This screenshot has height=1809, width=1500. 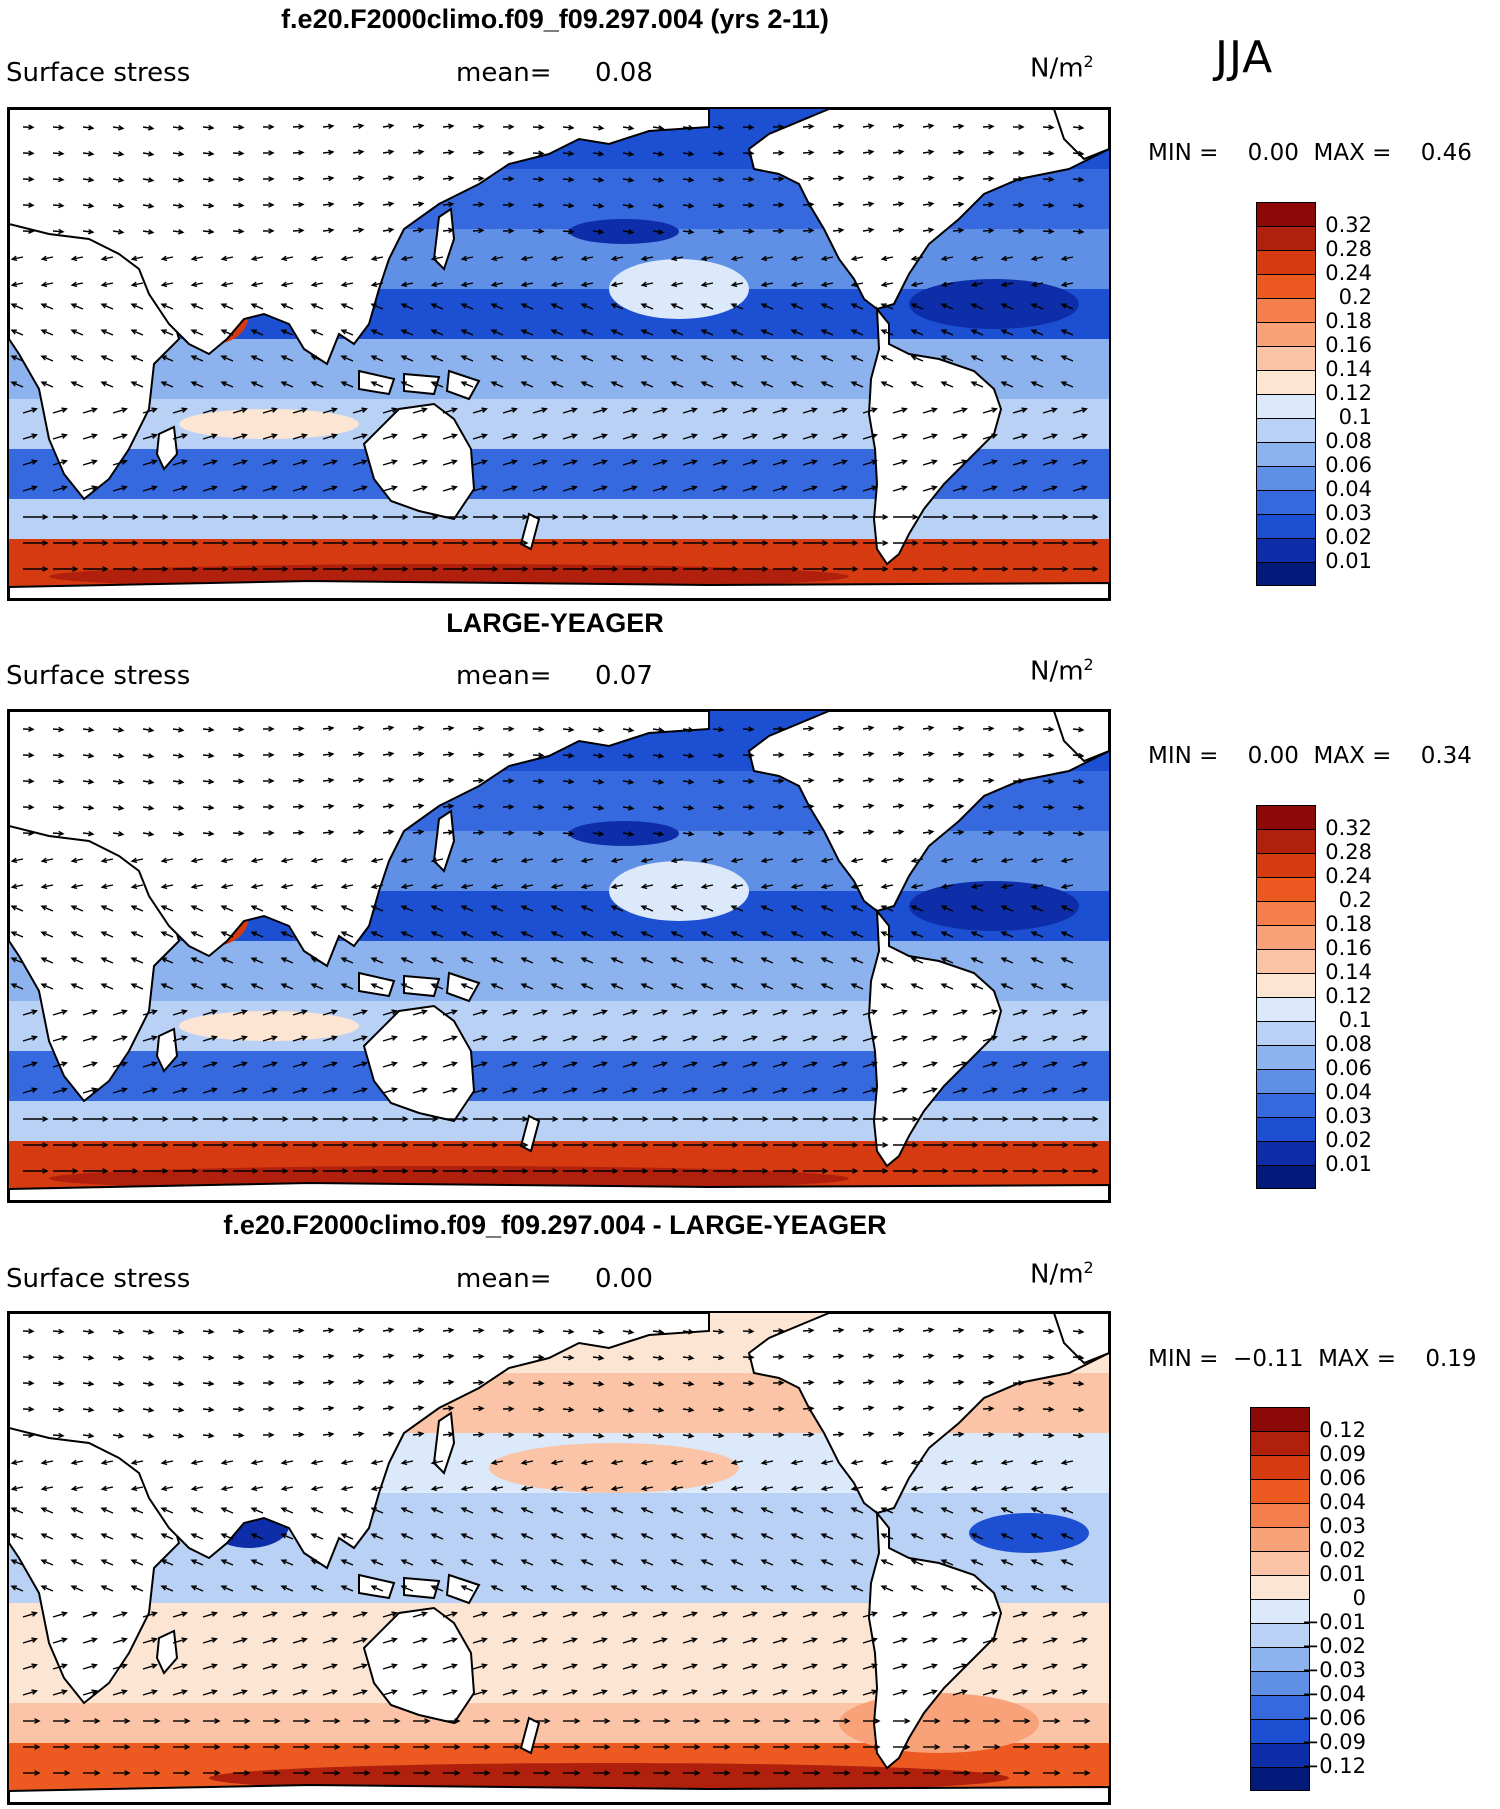 I want to click on colorbar-swatch, so click(x=1280, y=1755).